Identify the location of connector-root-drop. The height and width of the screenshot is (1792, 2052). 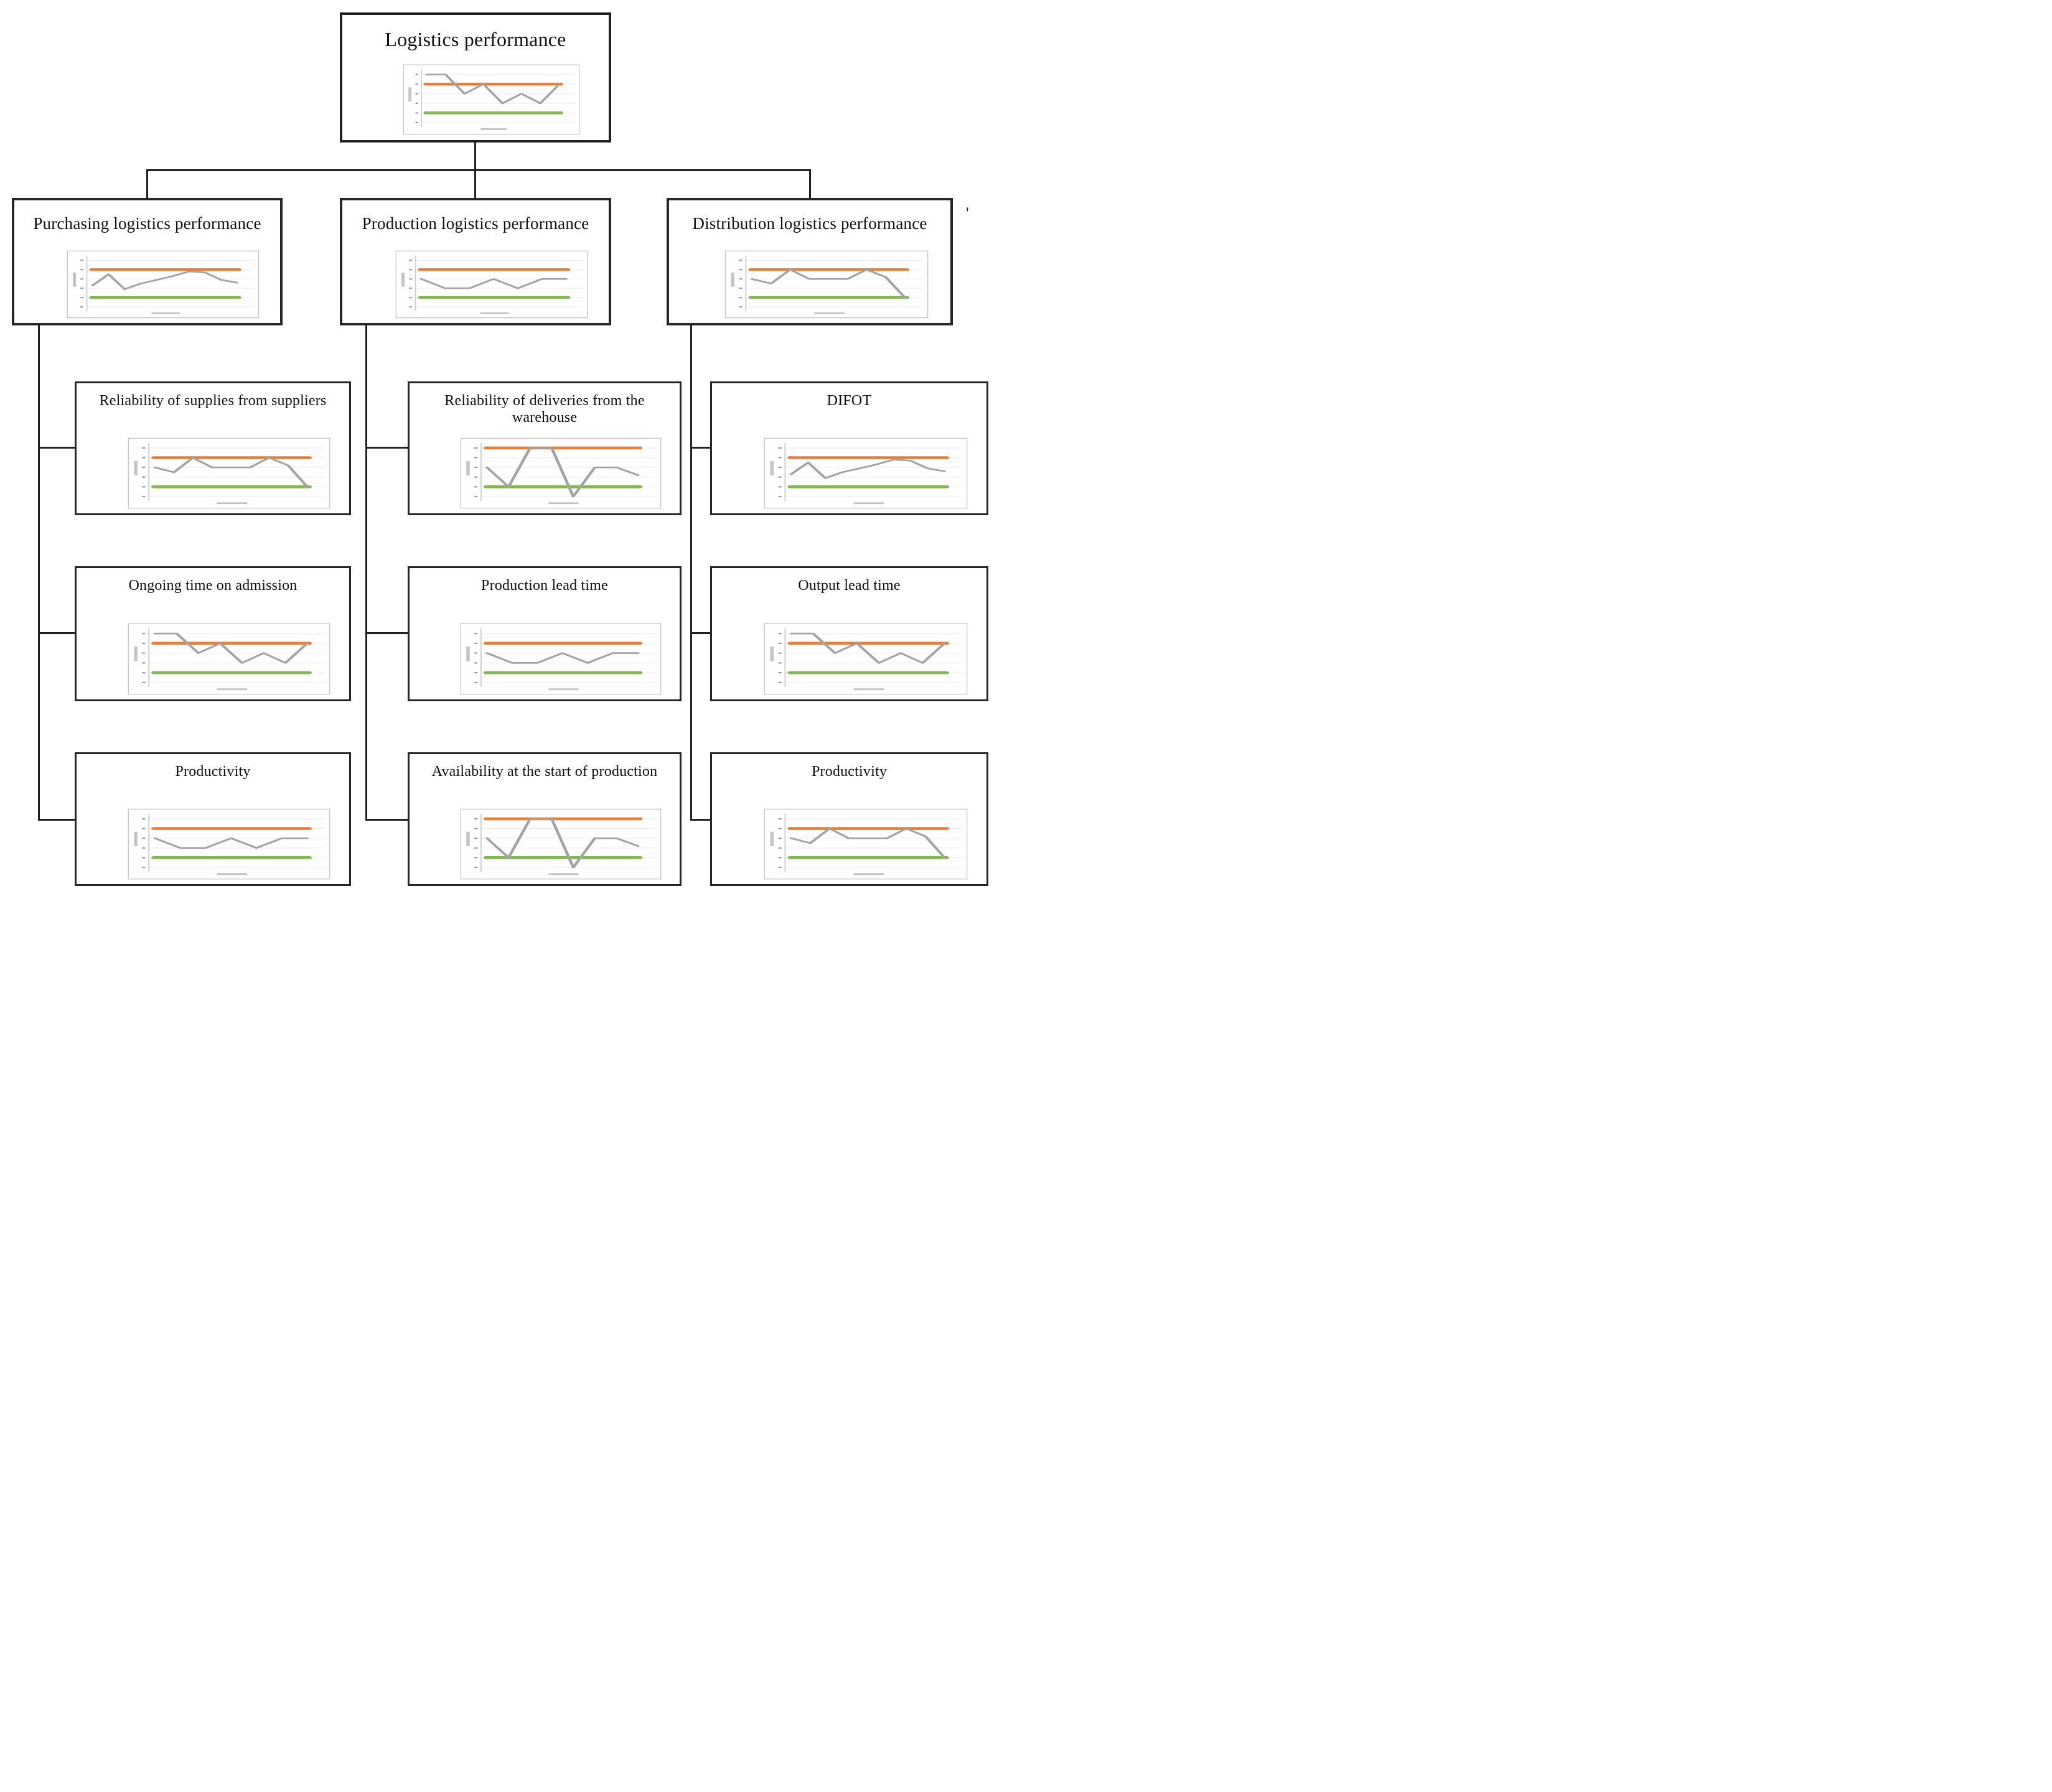
(475, 156).